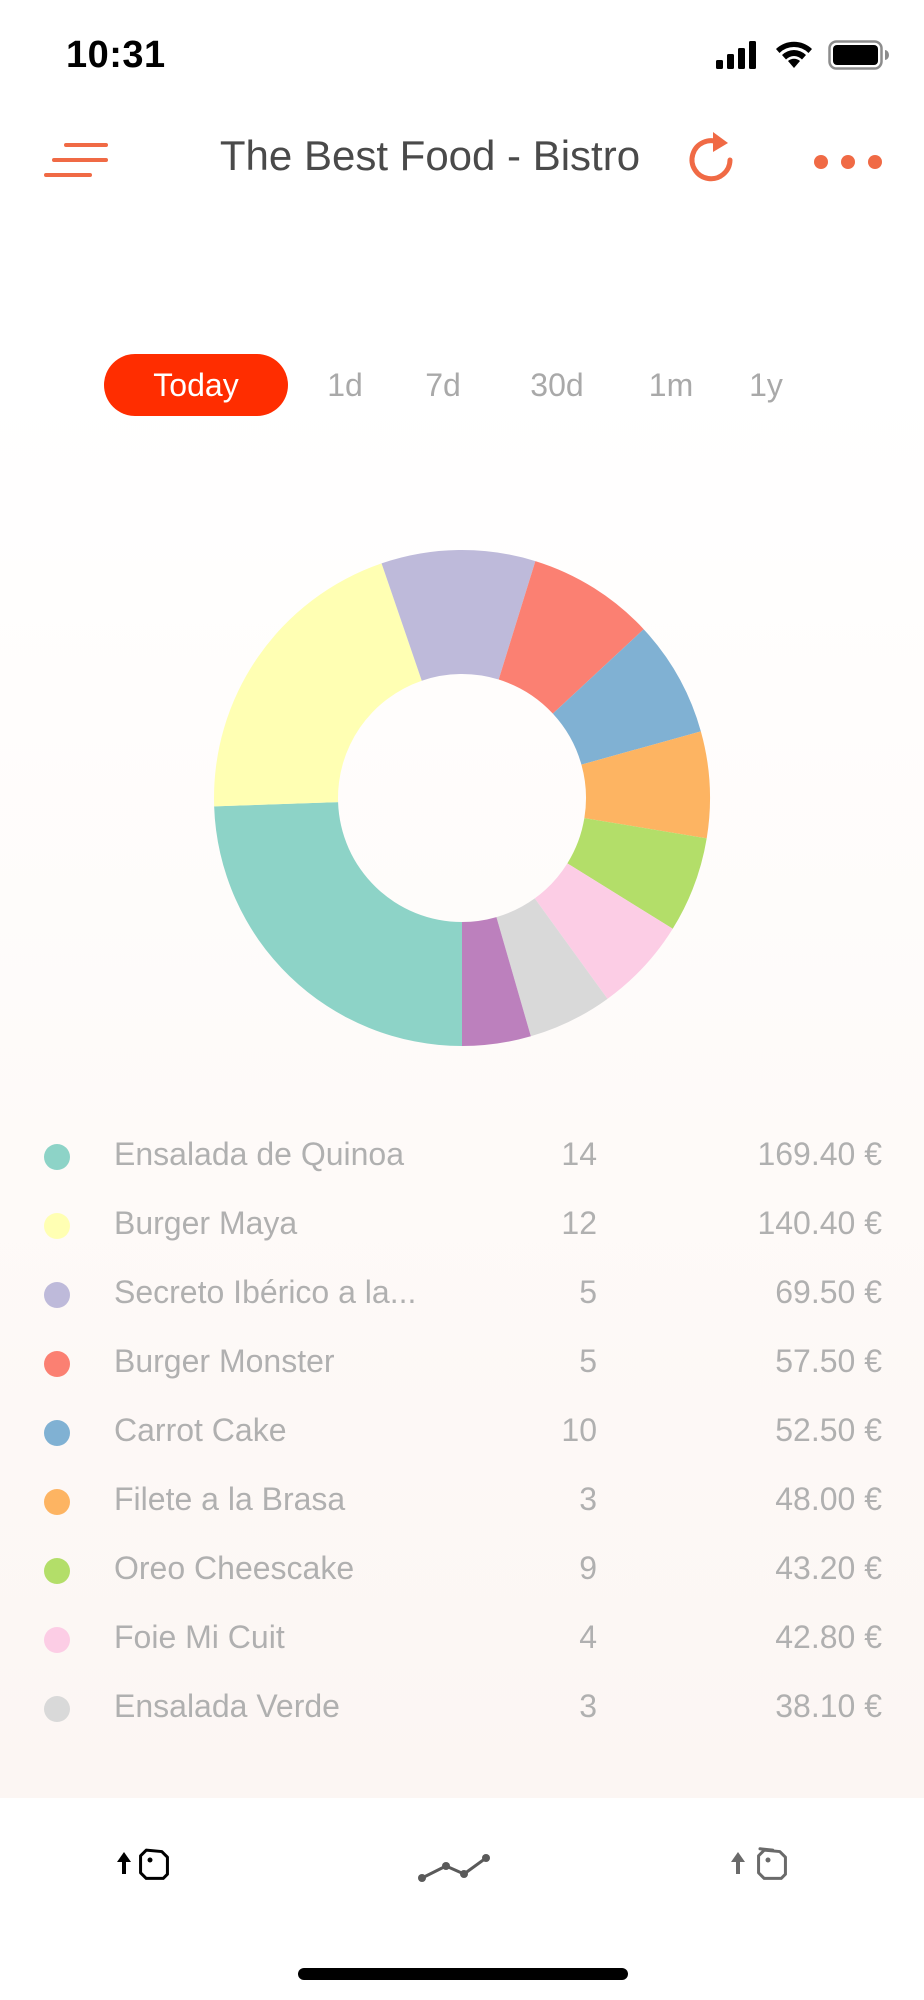 Image resolution: width=924 pixels, height=2000 pixels. Describe the element at coordinates (462, 1499) in the screenshot. I see `list-item: Filete a la Brasa 3 48.00 €` at that location.